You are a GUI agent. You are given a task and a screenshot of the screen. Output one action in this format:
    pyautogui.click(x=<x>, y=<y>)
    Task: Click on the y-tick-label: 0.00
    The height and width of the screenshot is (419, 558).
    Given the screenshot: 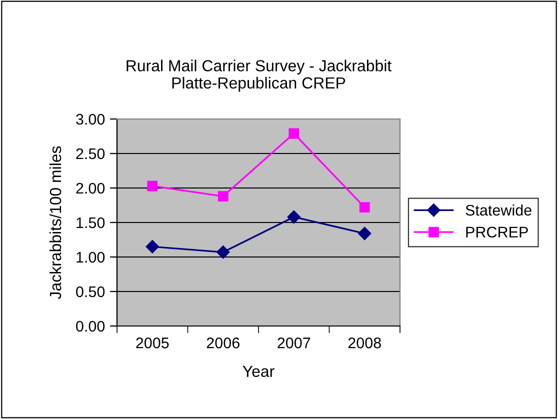 What is the action you would take?
    pyautogui.click(x=90, y=326)
    